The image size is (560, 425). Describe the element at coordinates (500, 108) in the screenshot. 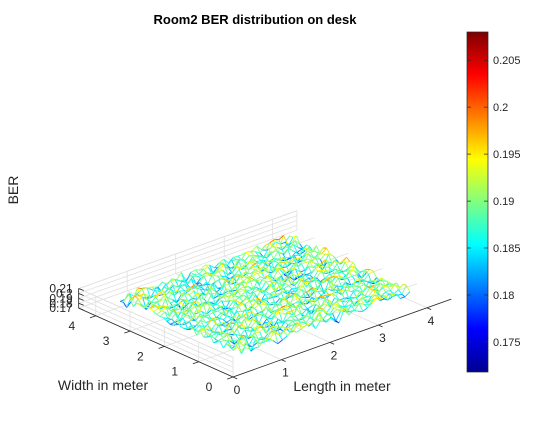

I see `colorbar-tick-label: 0.2` at that location.